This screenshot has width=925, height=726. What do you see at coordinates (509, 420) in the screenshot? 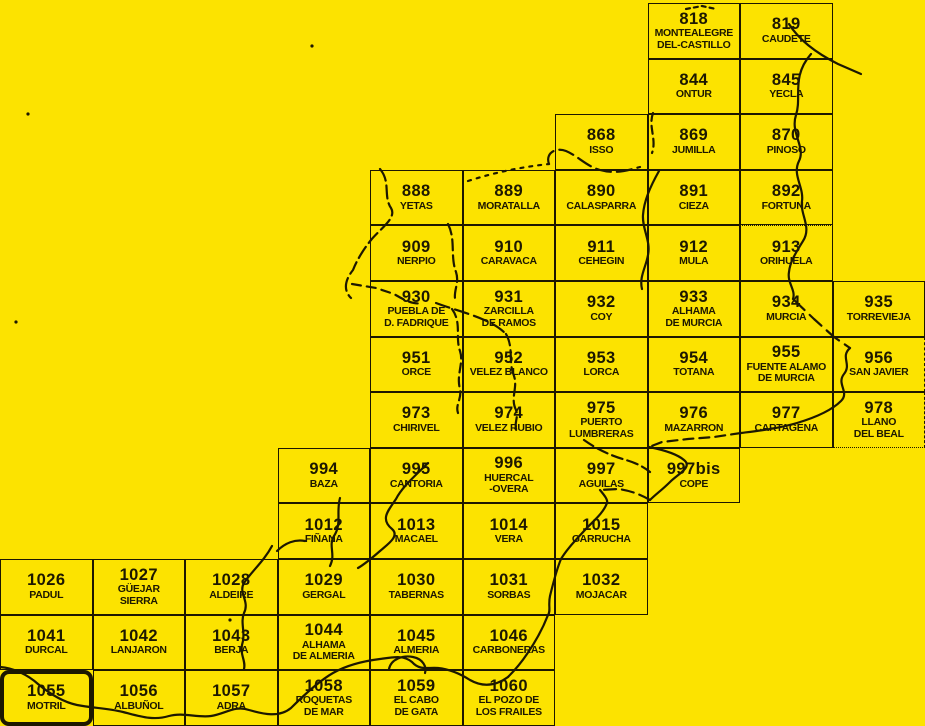
I see `map-cell-974: 974 VELEZ RUBIO` at bounding box center [509, 420].